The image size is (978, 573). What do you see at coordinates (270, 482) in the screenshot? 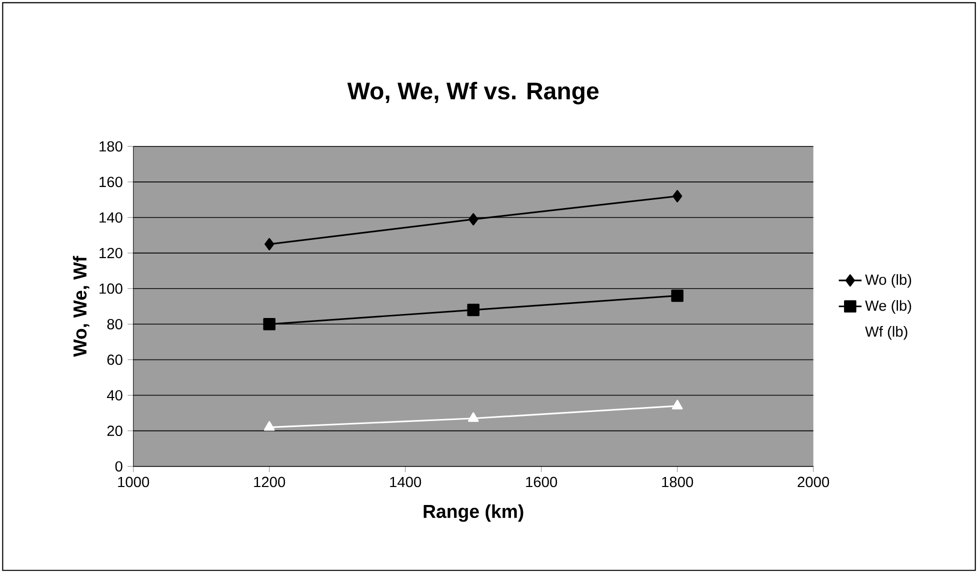
I see `x-tick-label: 1200` at bounding box center [270, 482].